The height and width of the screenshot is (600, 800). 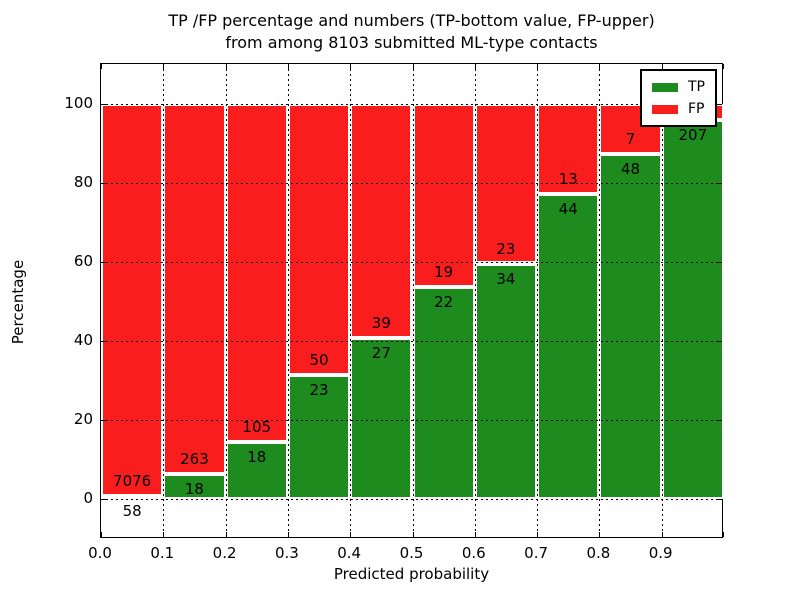 I want to click on bar-label-tp: 23, so click(x=319, y=389).